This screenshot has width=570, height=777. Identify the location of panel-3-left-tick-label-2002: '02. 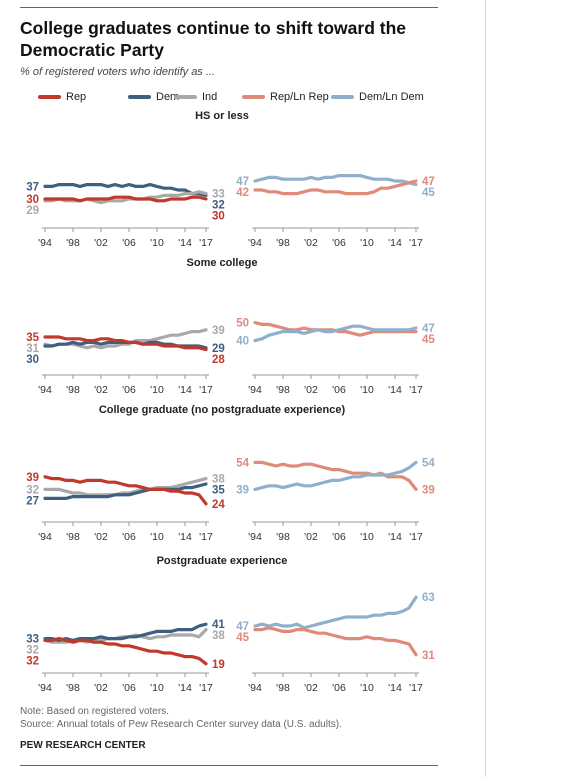
(101, 537).